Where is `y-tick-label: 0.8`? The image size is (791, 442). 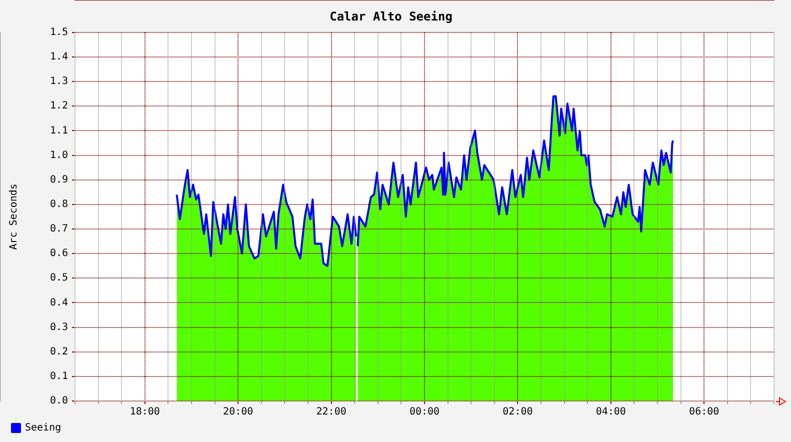 y-tick-label: 0.8 is located at coordinates (59, 204).